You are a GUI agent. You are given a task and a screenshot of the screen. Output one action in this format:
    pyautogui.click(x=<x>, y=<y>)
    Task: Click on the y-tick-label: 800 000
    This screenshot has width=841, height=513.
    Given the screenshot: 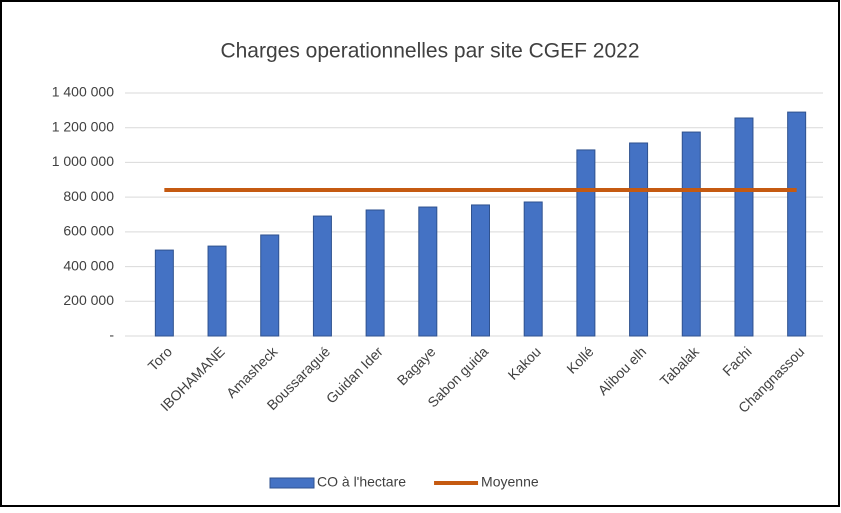 What is the action you would take?
    pyautogui.click(x=88, y=196)
    